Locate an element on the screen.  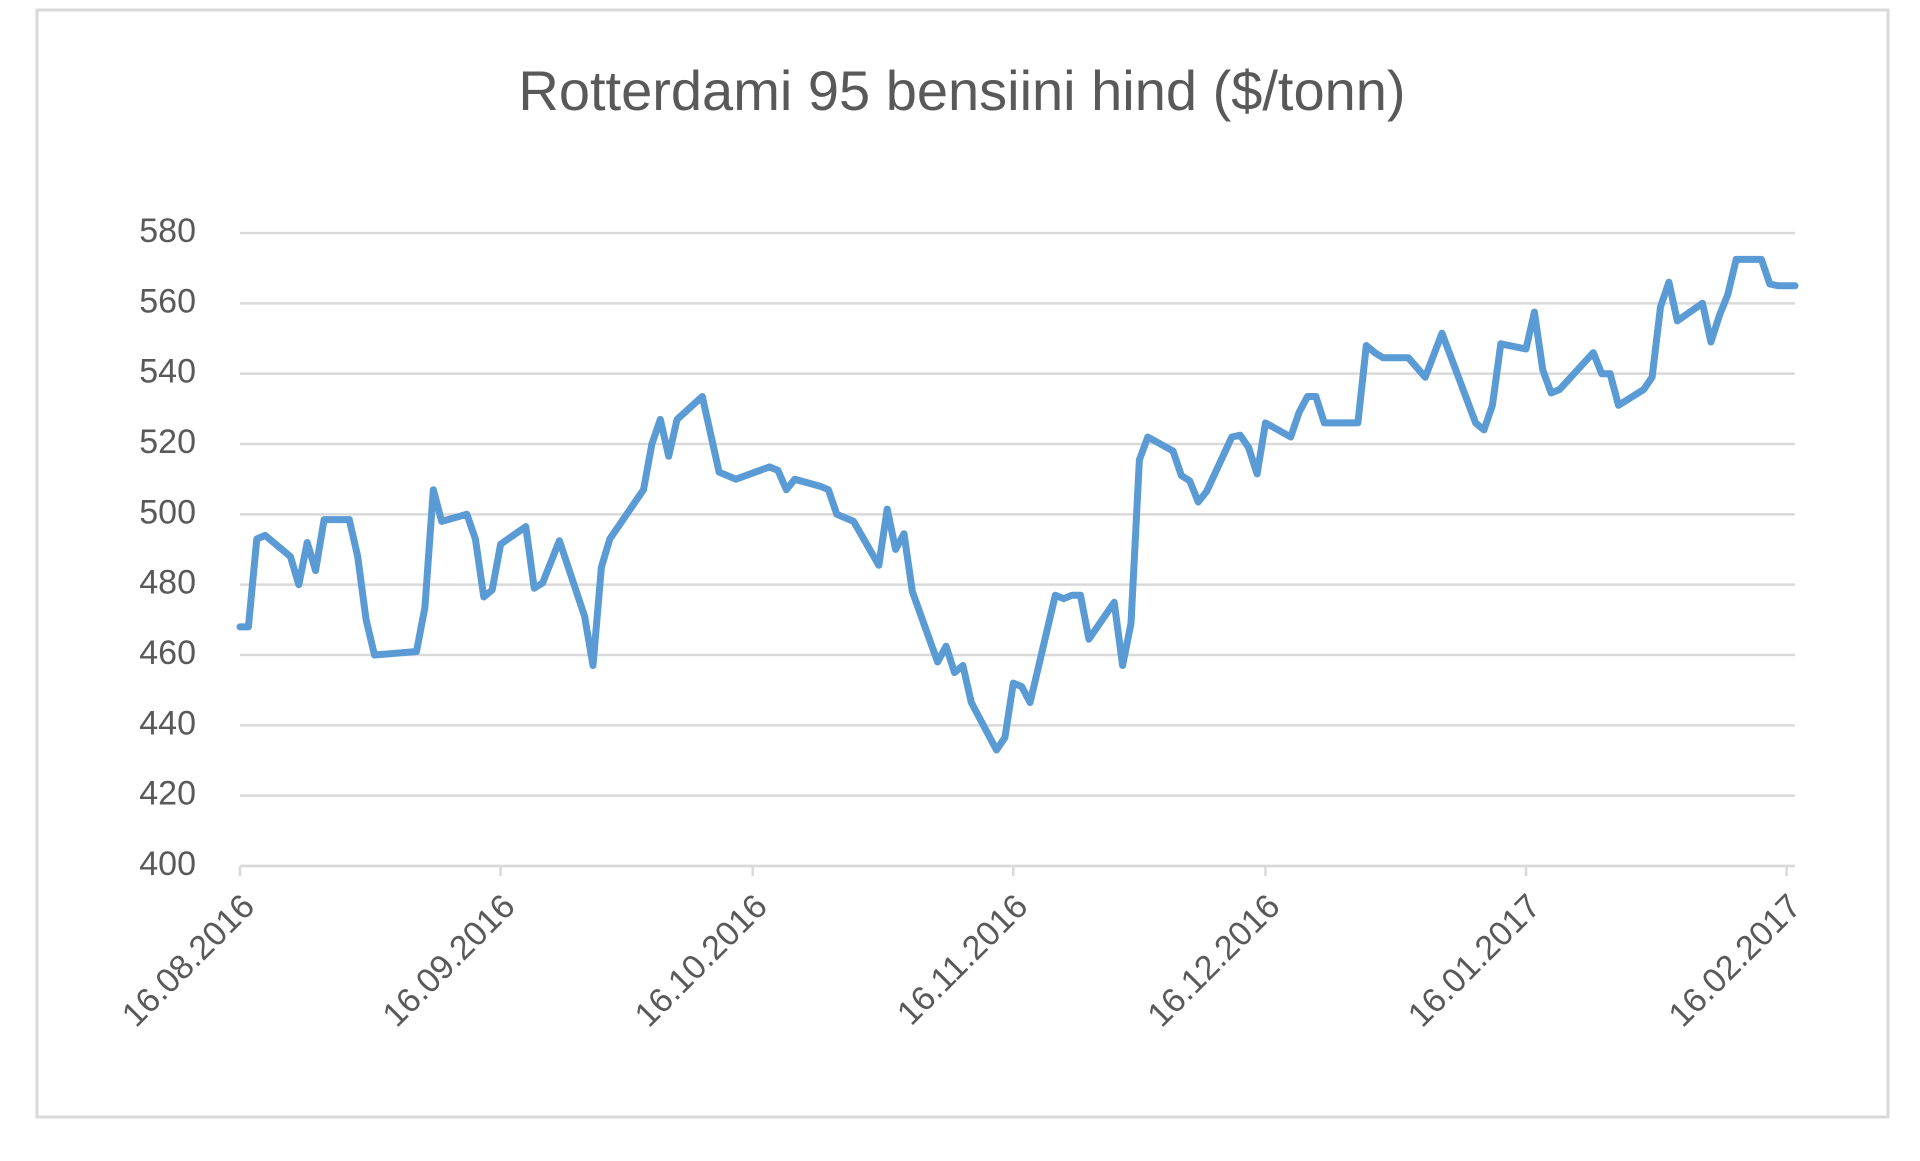
y-tick-label: 400 is located at coordinates (167, 864).